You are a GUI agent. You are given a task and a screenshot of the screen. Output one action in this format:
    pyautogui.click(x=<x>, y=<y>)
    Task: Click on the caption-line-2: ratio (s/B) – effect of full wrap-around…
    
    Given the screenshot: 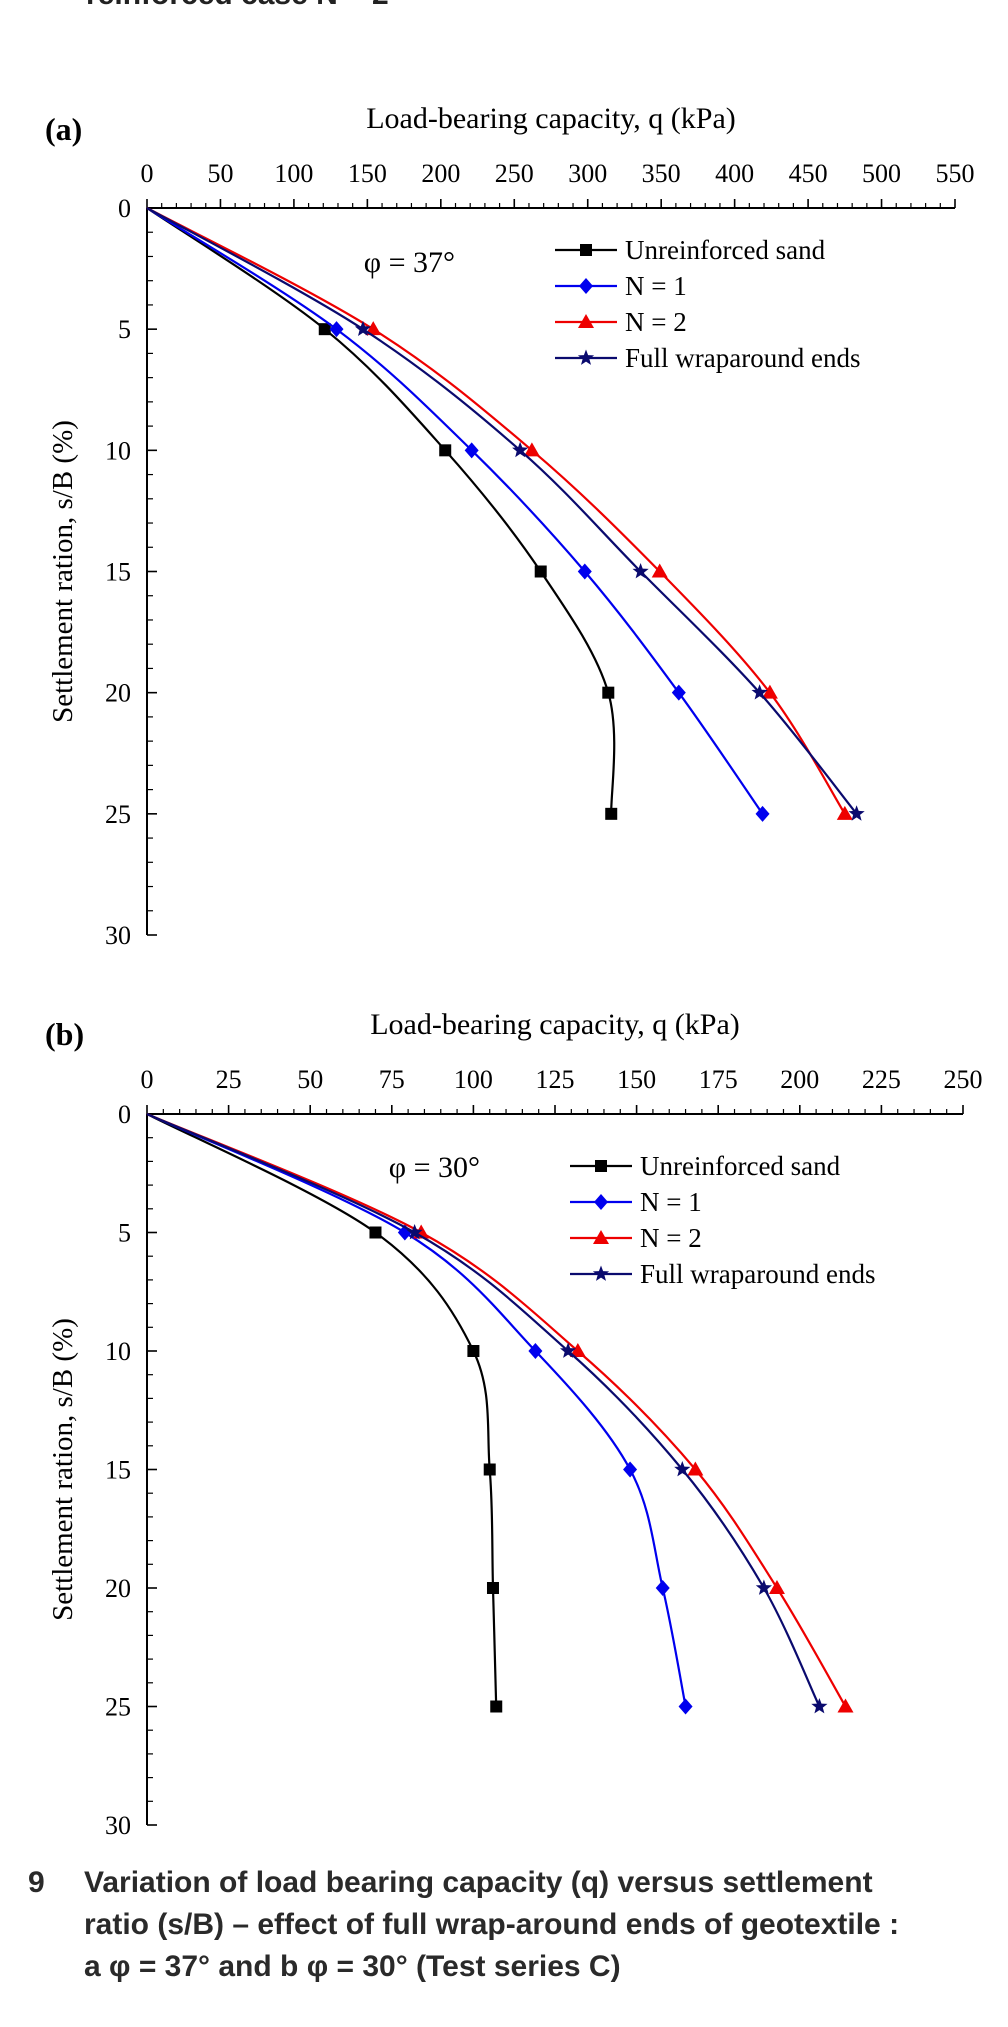 What is the action you would take?
    pyautogui.click(x=492, y=1924)
    